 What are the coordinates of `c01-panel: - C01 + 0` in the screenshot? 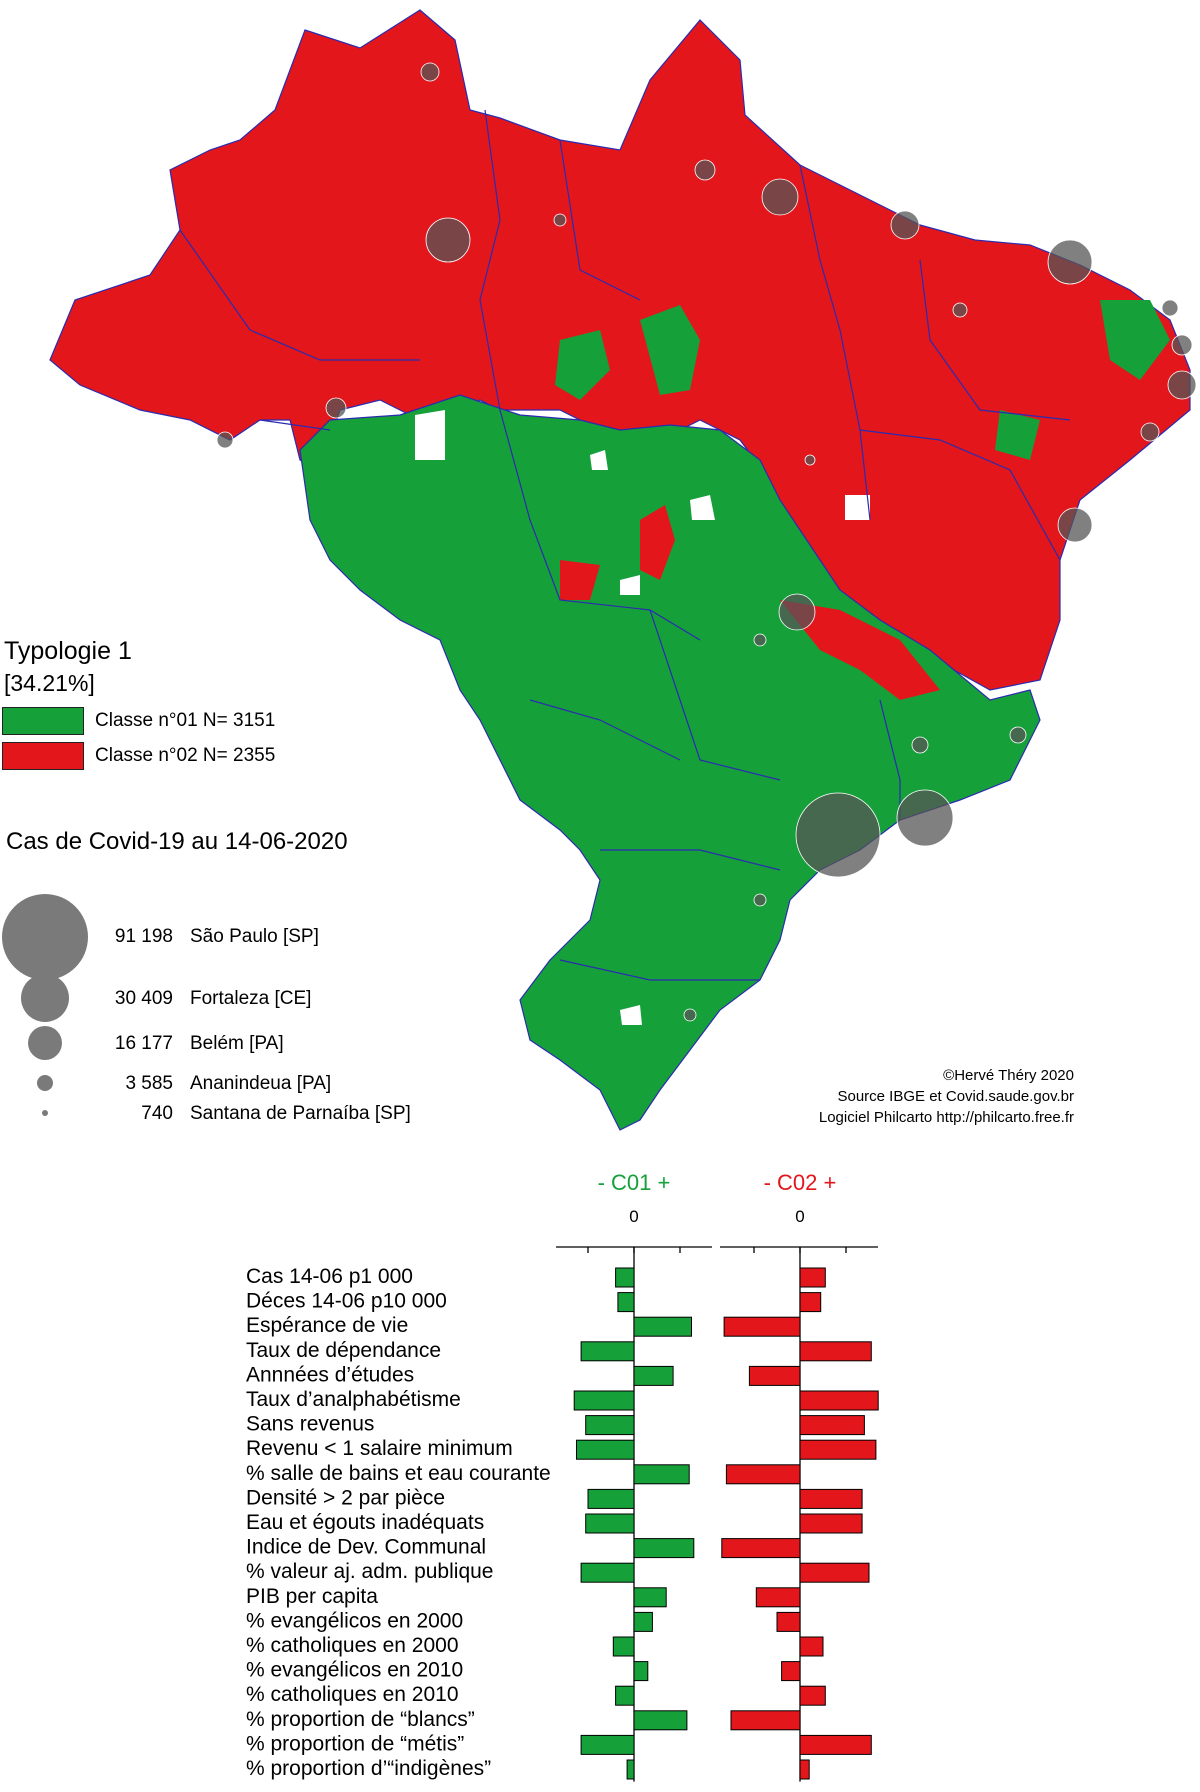 It's located at (634, 1476).